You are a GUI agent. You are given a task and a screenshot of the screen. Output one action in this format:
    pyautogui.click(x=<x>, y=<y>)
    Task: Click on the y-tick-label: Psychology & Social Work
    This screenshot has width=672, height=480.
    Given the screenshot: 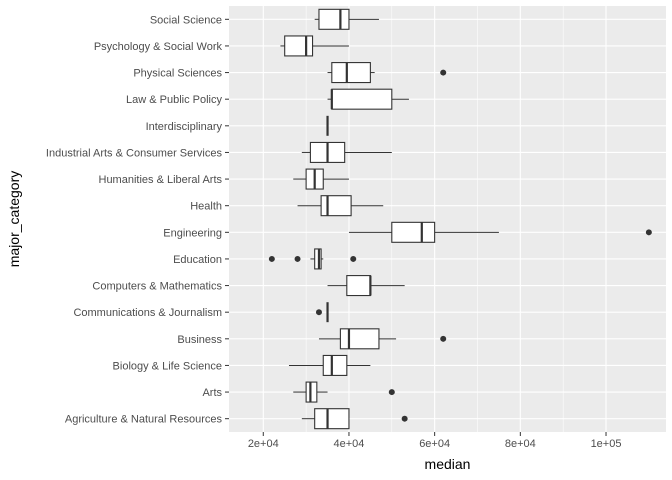 What is the action you would take?
    pyautogui.click(x=158, y=47)
    